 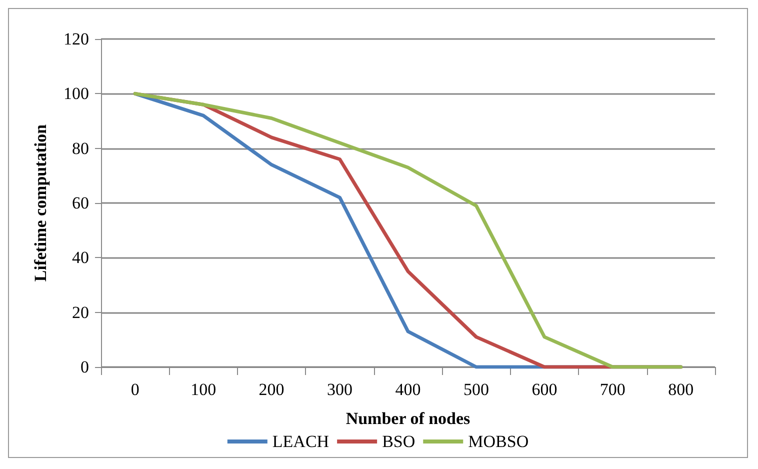 I want to click on y-tick-label: 20, so click(x=80, y=312).